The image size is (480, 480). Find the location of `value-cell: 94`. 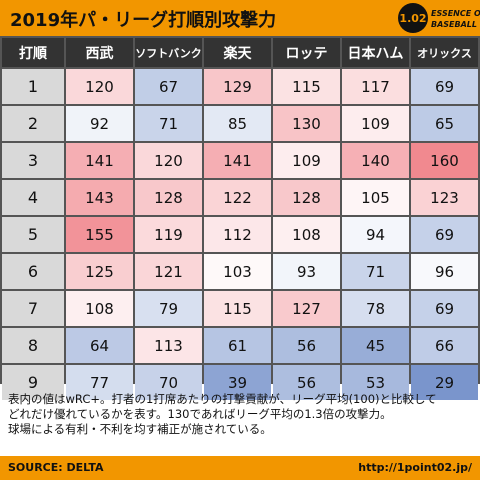

value-cell: 94 is located at coordinates (375, 234).